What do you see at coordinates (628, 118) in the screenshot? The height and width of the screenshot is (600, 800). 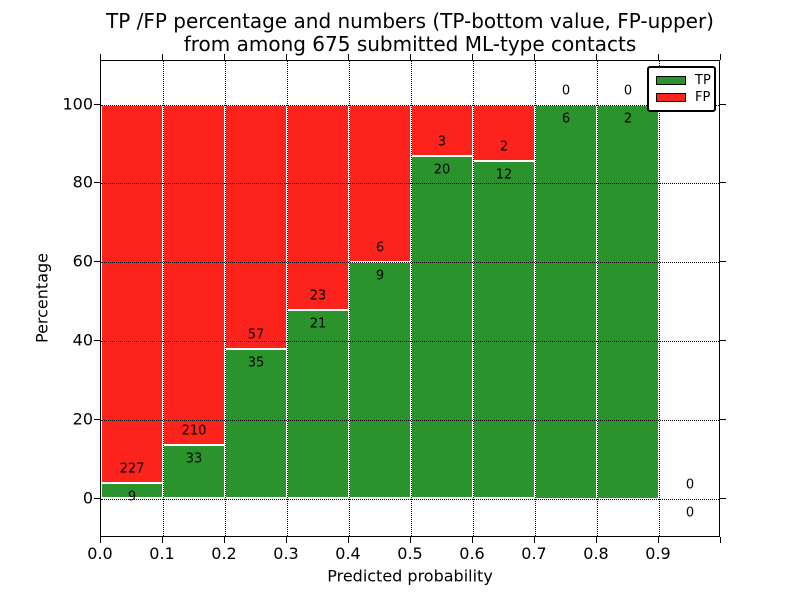 I see `tp-count-annotation: 2` at bounding box center [628, 118].